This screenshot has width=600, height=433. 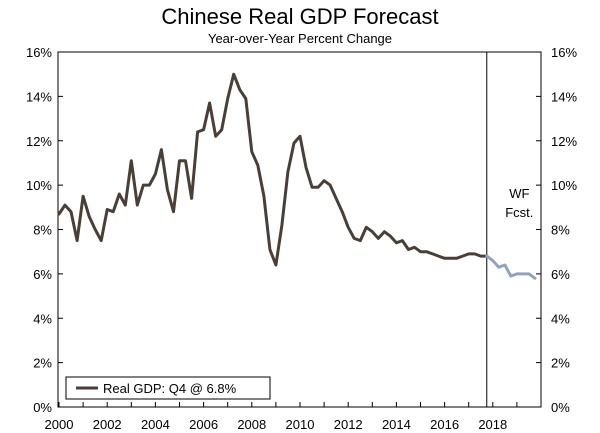 What do you see at coordinates (42, 230) in the screenshot?
I see `y-tick-label-left: 8%` at bounding box center [42, 230].